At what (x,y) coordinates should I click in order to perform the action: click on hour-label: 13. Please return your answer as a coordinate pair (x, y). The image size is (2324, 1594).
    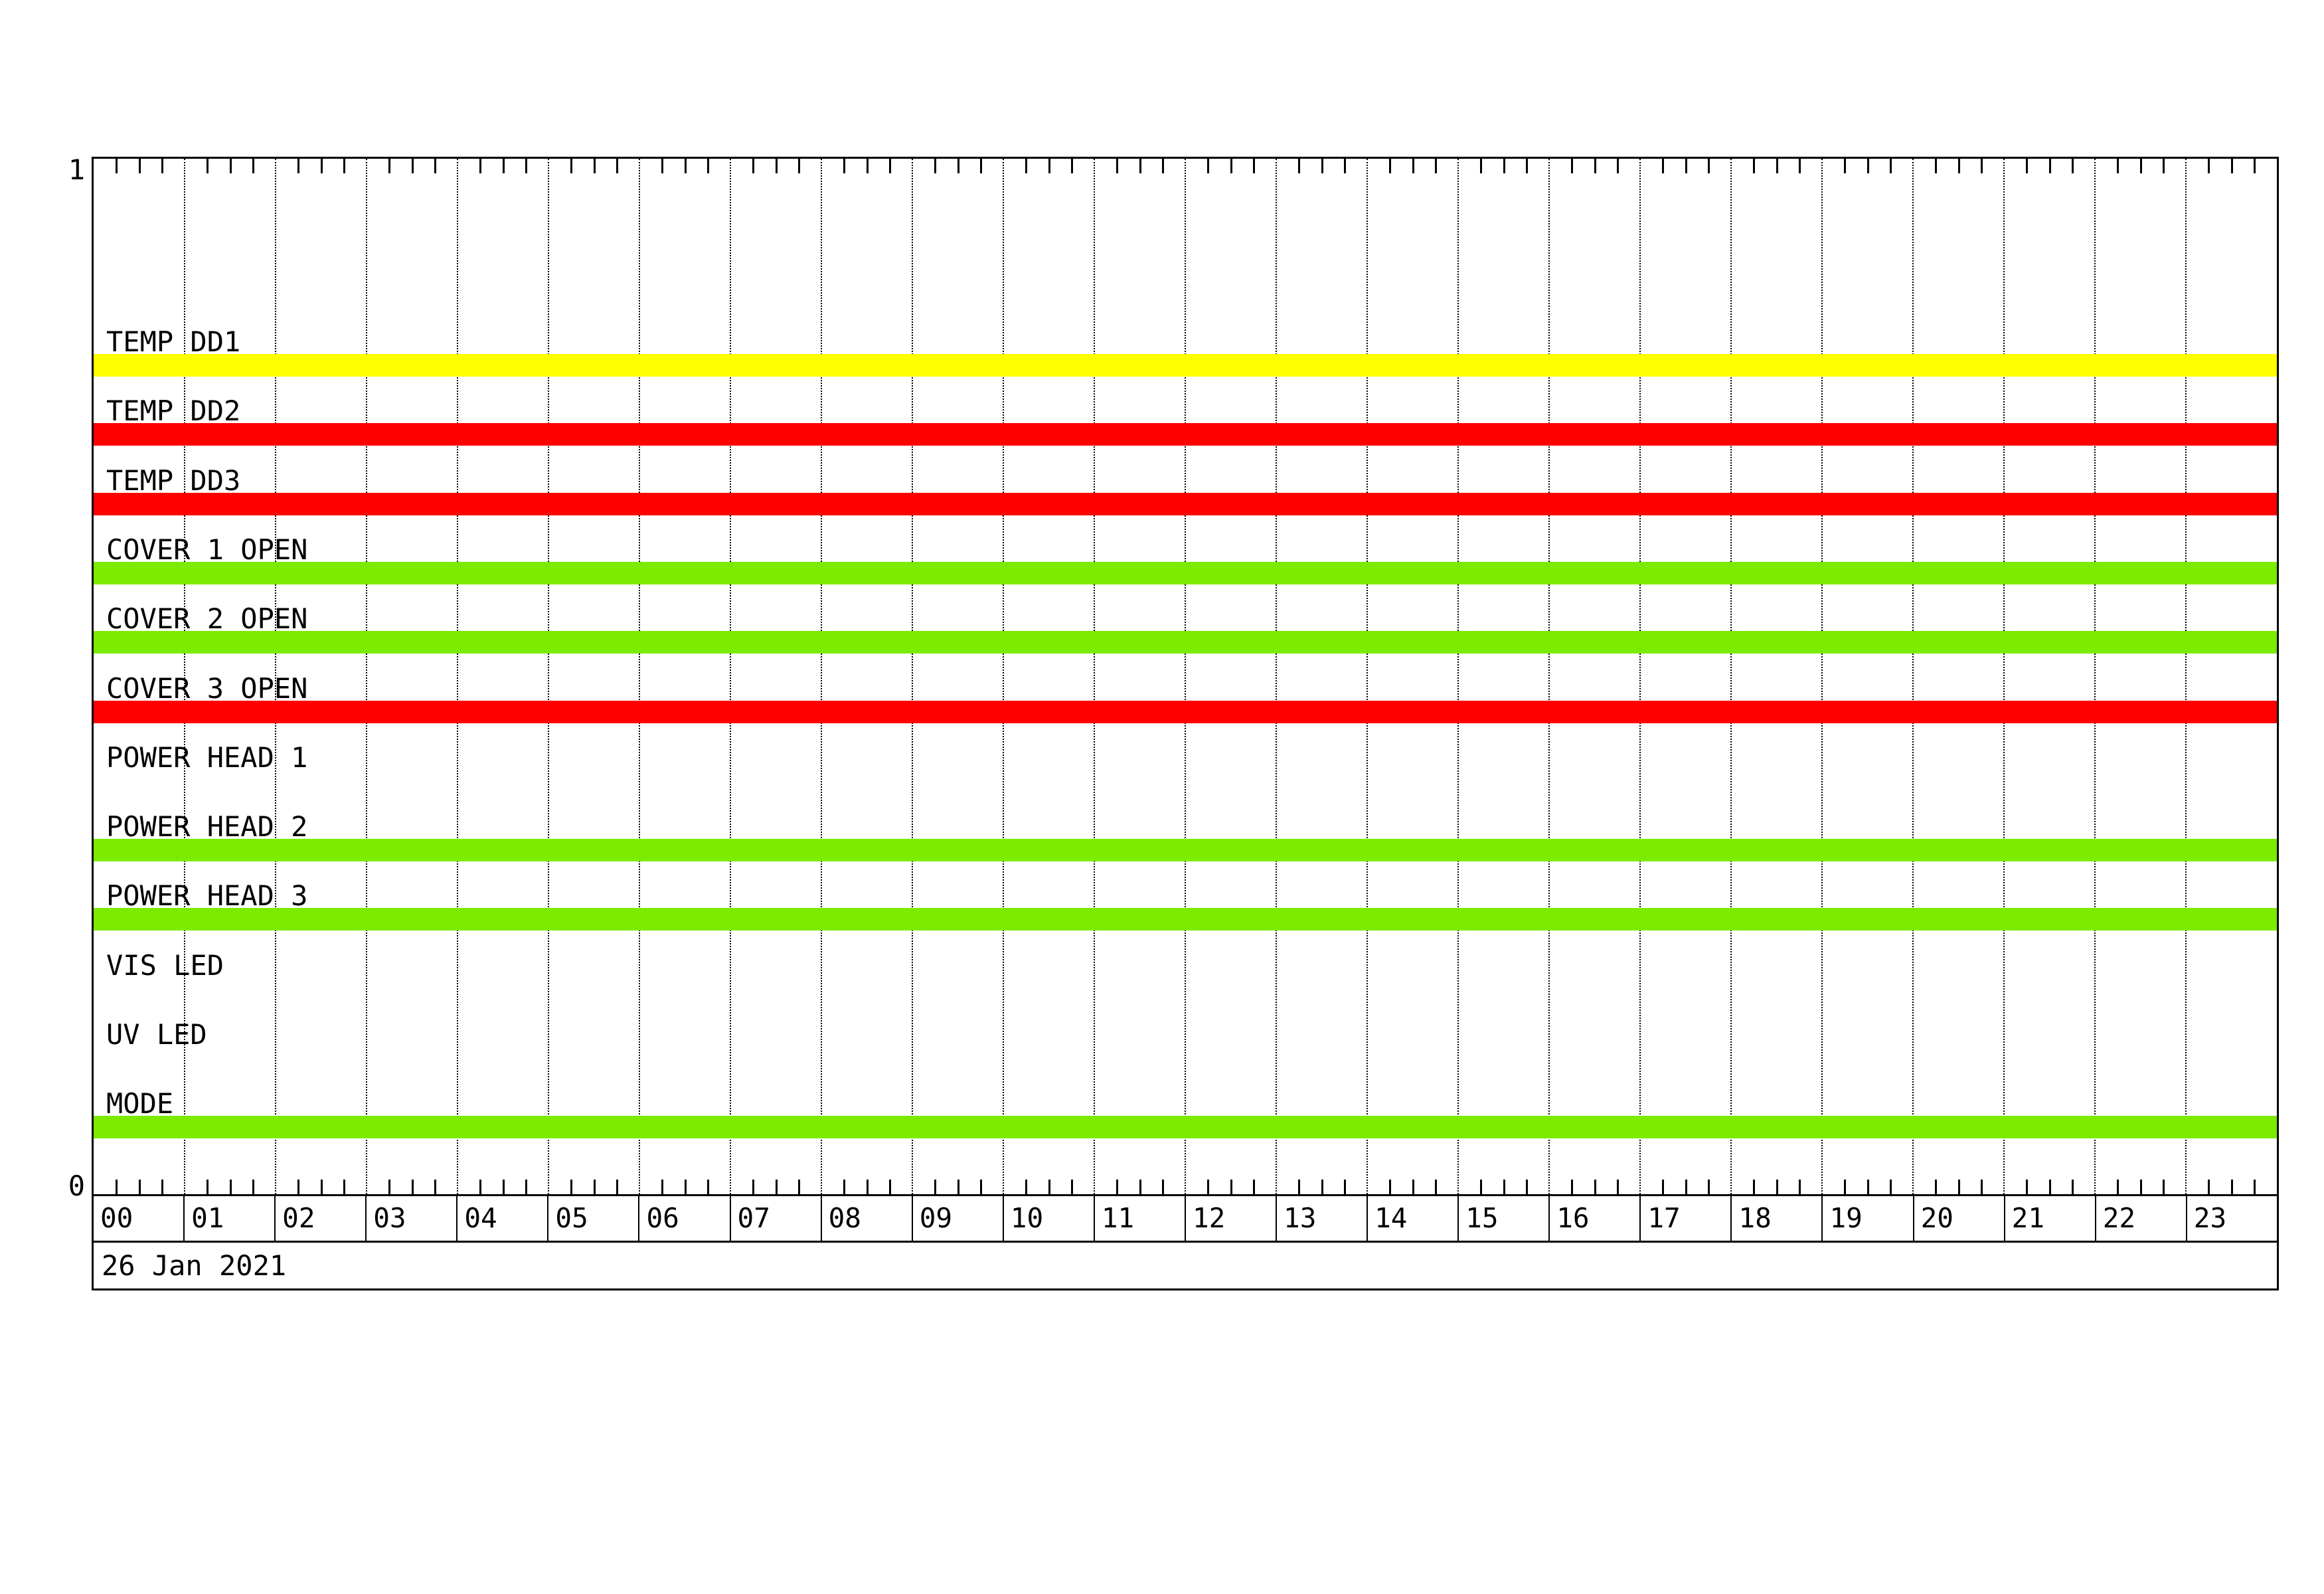
    Looking at the image, I should click on (1300, 1218).